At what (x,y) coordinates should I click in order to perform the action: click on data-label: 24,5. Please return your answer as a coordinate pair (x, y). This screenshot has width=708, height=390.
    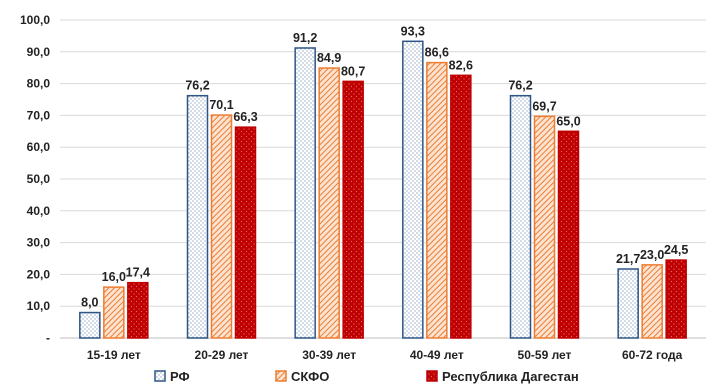
    Looking at the image, I should click on (676, 250).